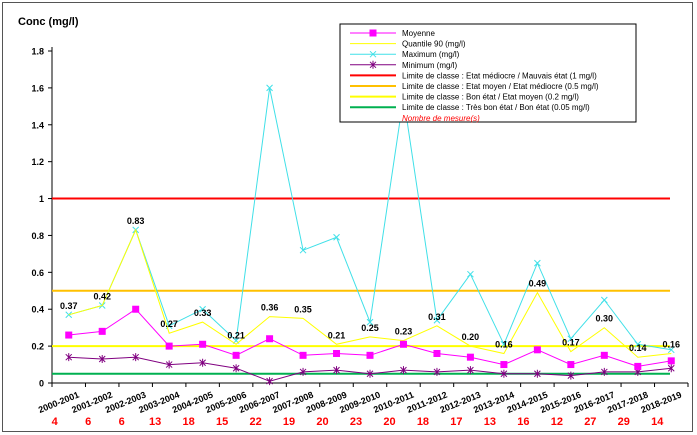 The image size is (697, 435). I want to click on y-tick-label: 1.6, so click(37, 88).